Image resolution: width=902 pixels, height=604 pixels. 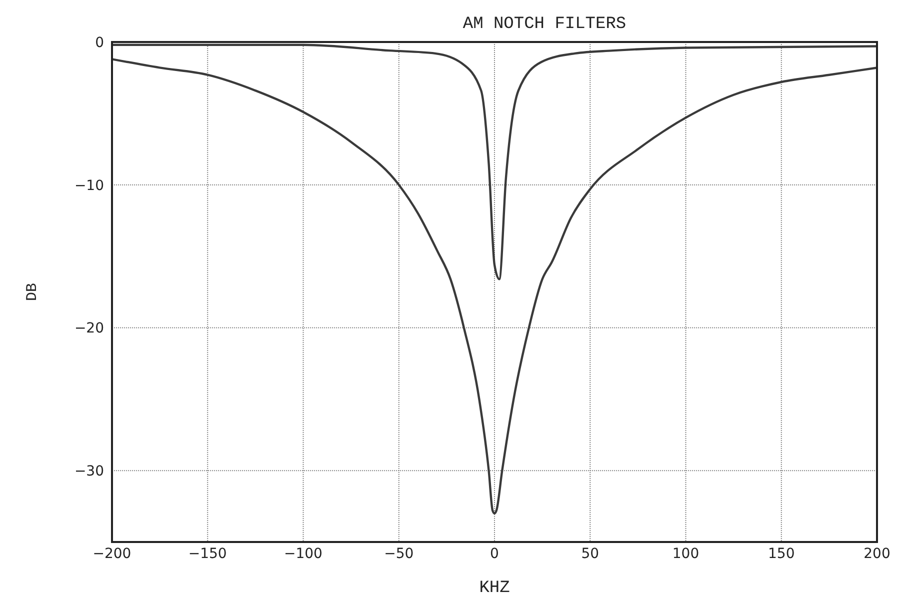 What do you see at coordinates (32, 292) in the screenshot?
I see `y-axis-title: DB` at bounding box center [32, 292].